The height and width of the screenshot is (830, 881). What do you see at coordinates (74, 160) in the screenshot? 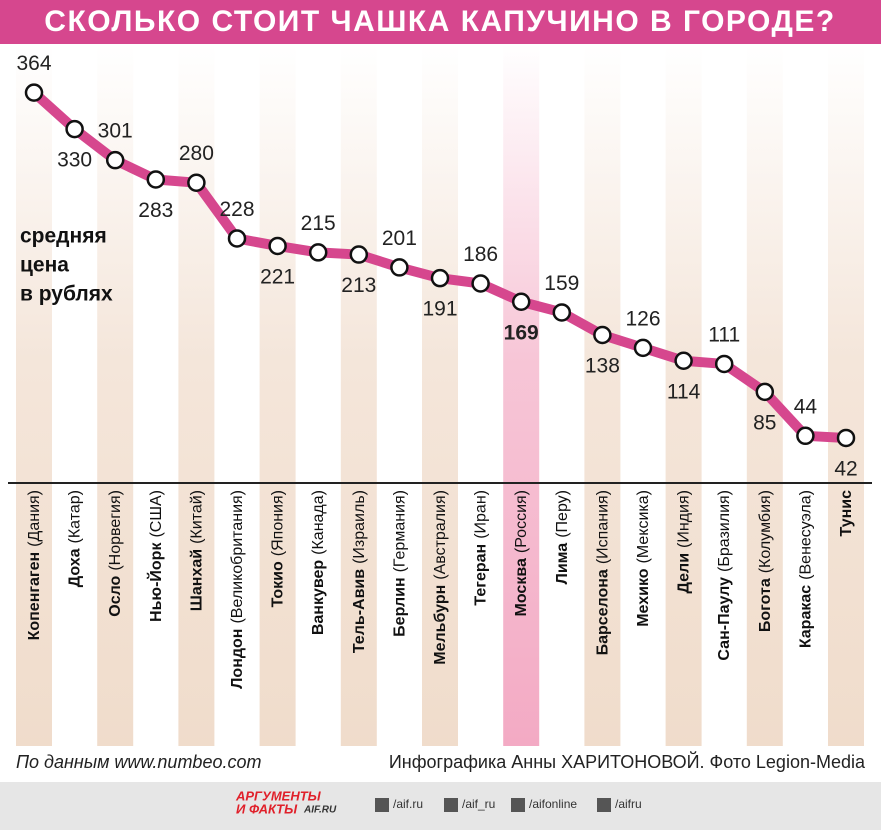
I see `value-label: 330` at bounding box center [74, 160].